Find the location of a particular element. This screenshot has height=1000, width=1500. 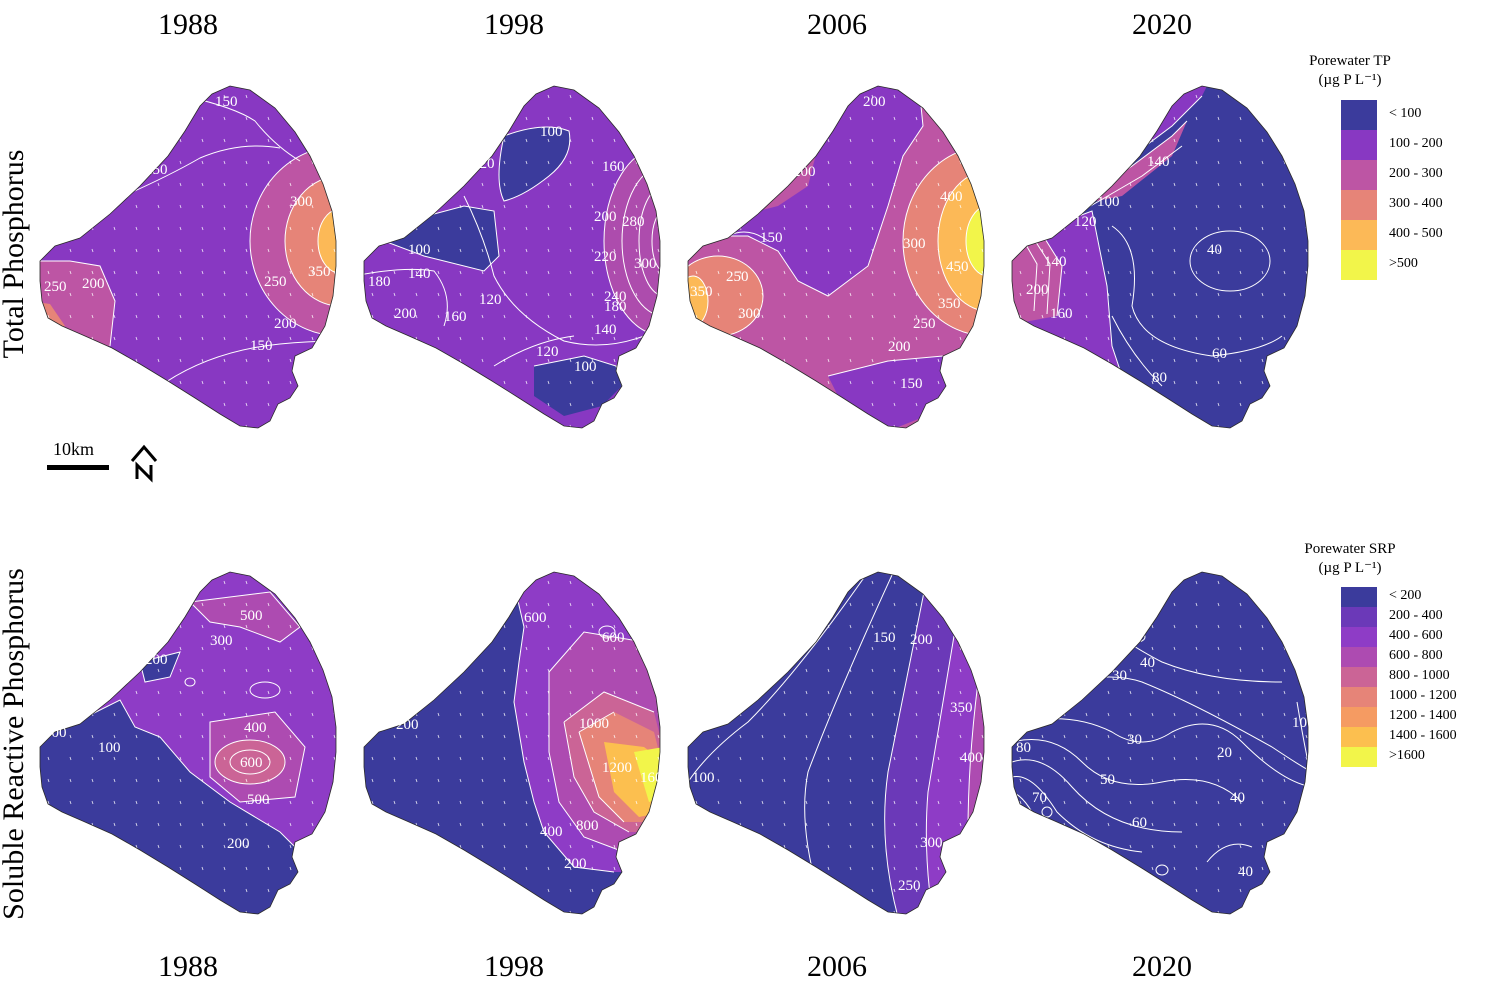

svg-text: 400 is located at coordinates (551, 832).